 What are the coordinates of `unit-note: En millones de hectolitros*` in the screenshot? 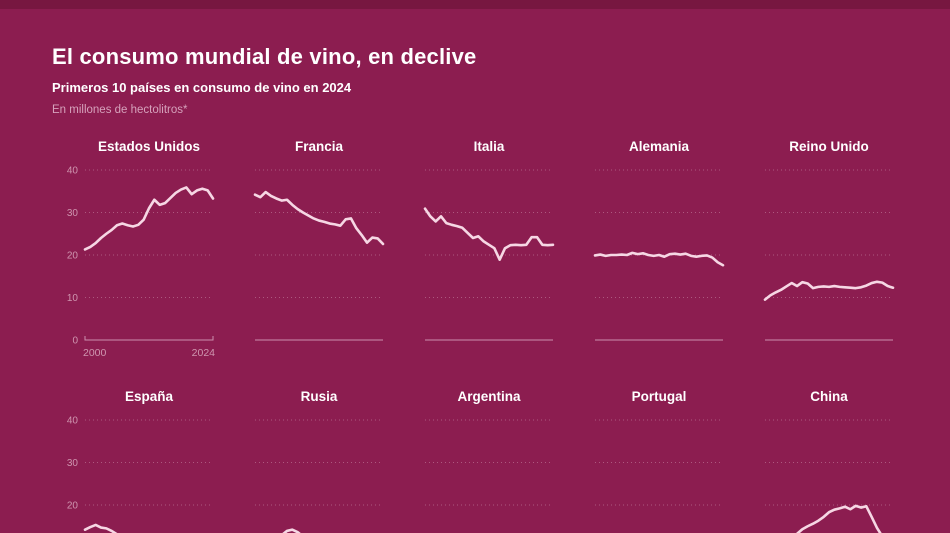 It's located at (120, 110).